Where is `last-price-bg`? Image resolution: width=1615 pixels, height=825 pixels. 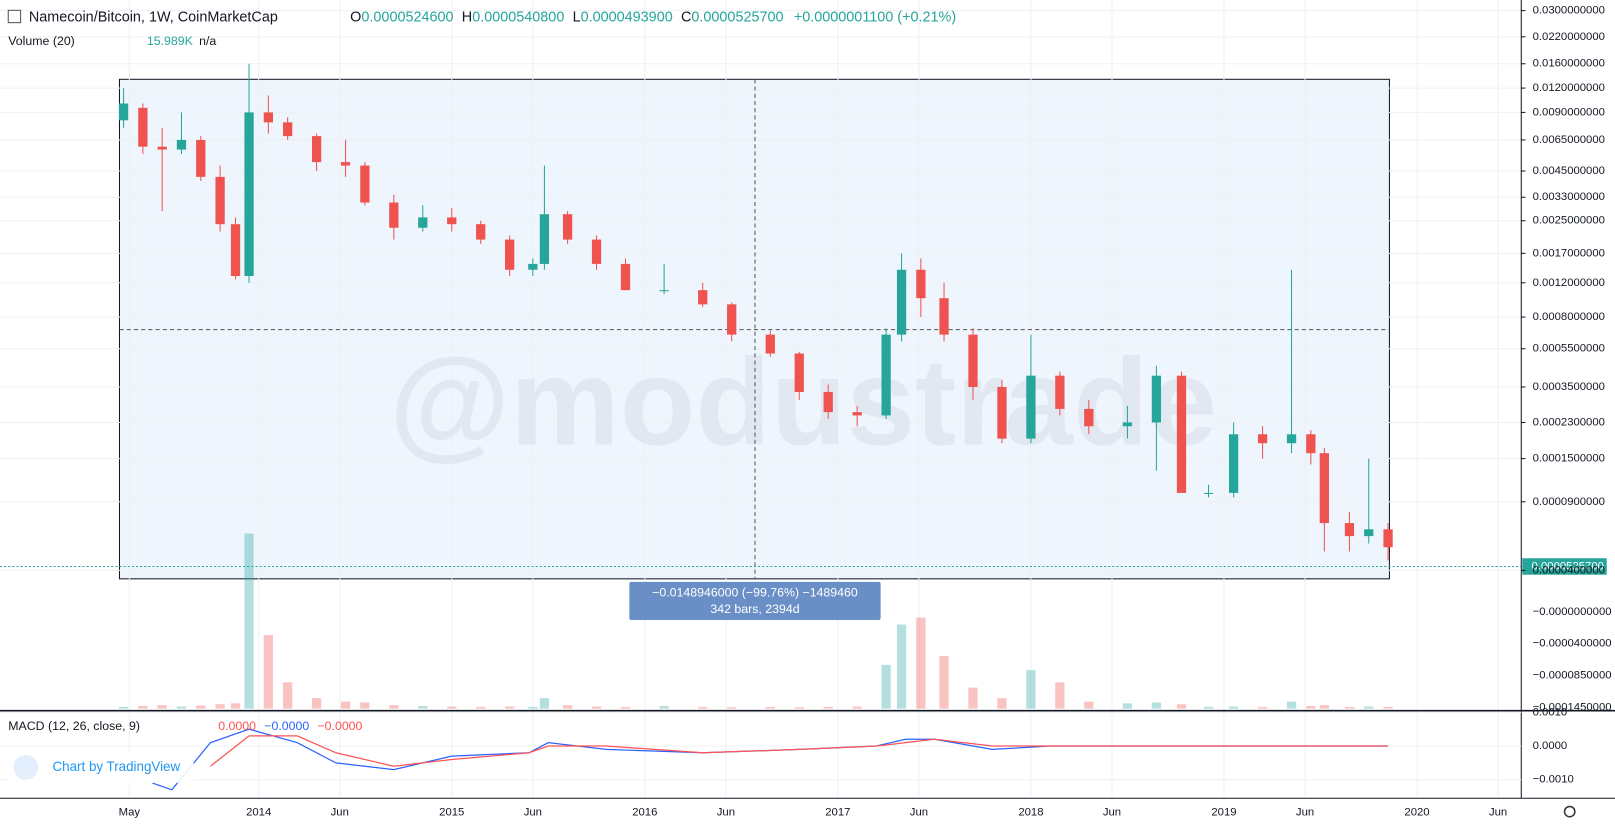
last-price-bg is located at coordinates (1564, 566).